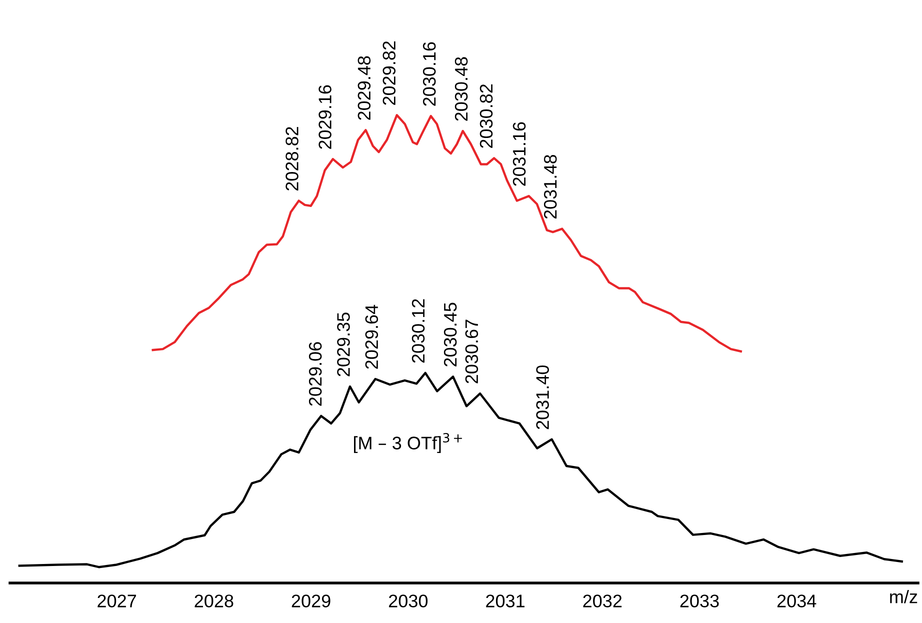 The width and height of the screenshot is (922, 623). I want to click on annotation: 2030.48, so click(461, 89).